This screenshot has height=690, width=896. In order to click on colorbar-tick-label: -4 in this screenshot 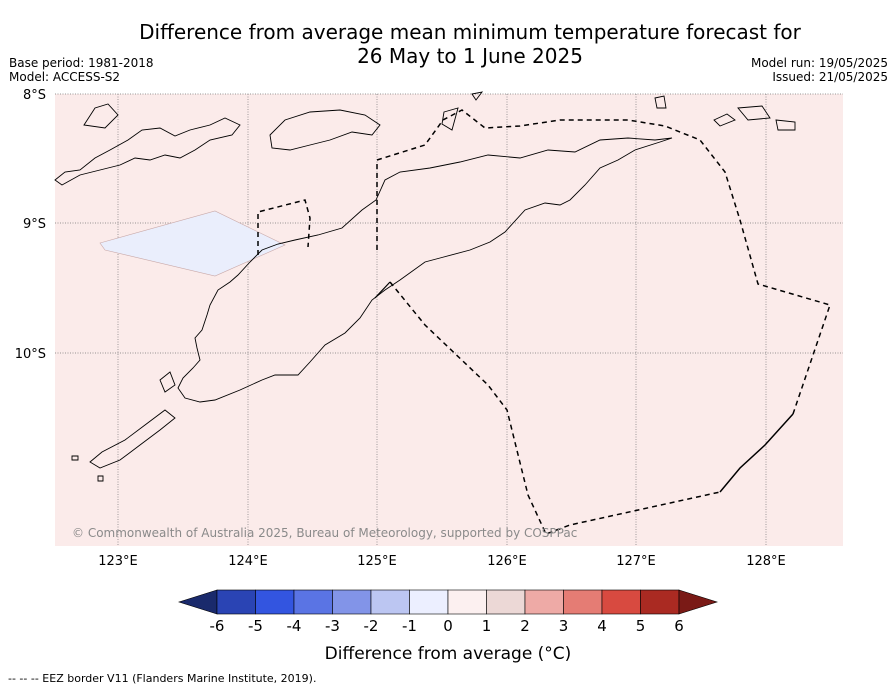, I will do `click(294, 626)`.